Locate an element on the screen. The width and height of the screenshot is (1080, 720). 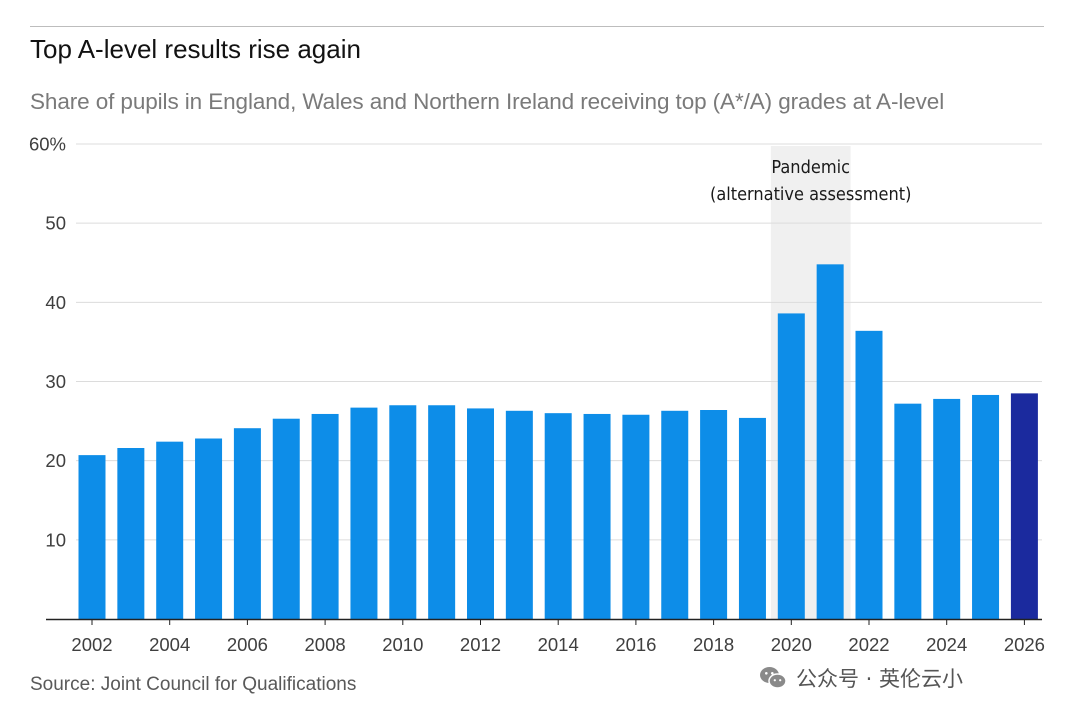
x-tick-label: 2008 is located at coordinates (325, 644).